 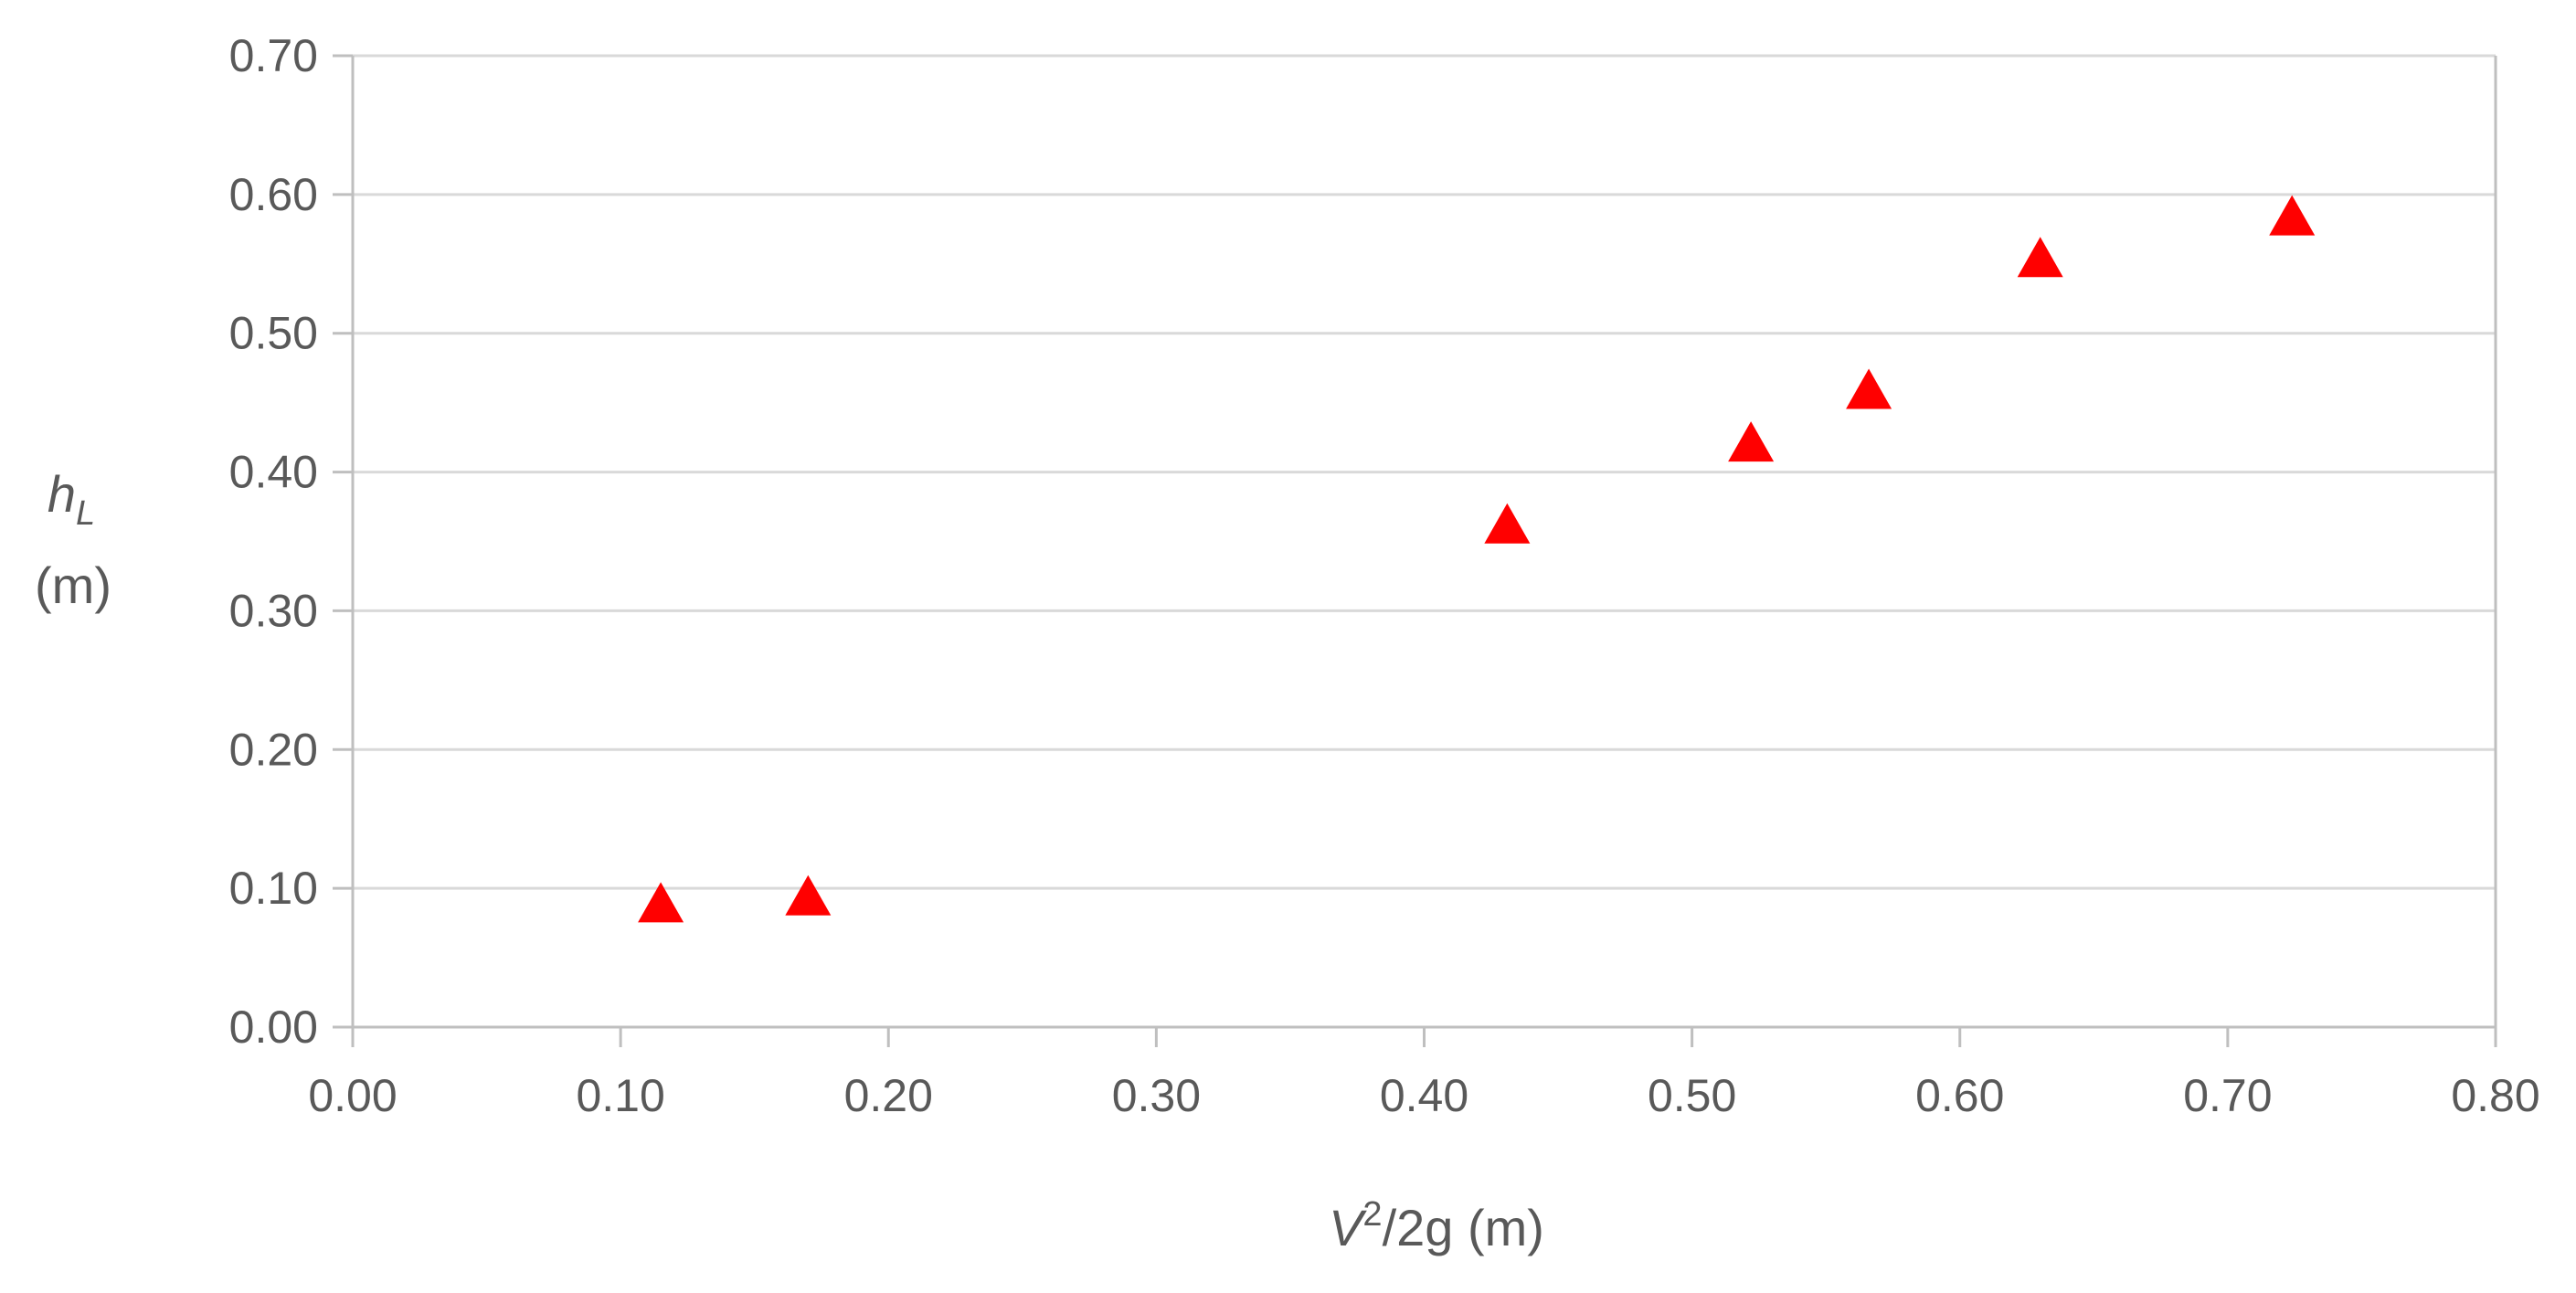 What do you see at coordinates (888, 1096) in the screenshot?
I see `x-tick-label: 0.20` at bounding box center [888, 1096].